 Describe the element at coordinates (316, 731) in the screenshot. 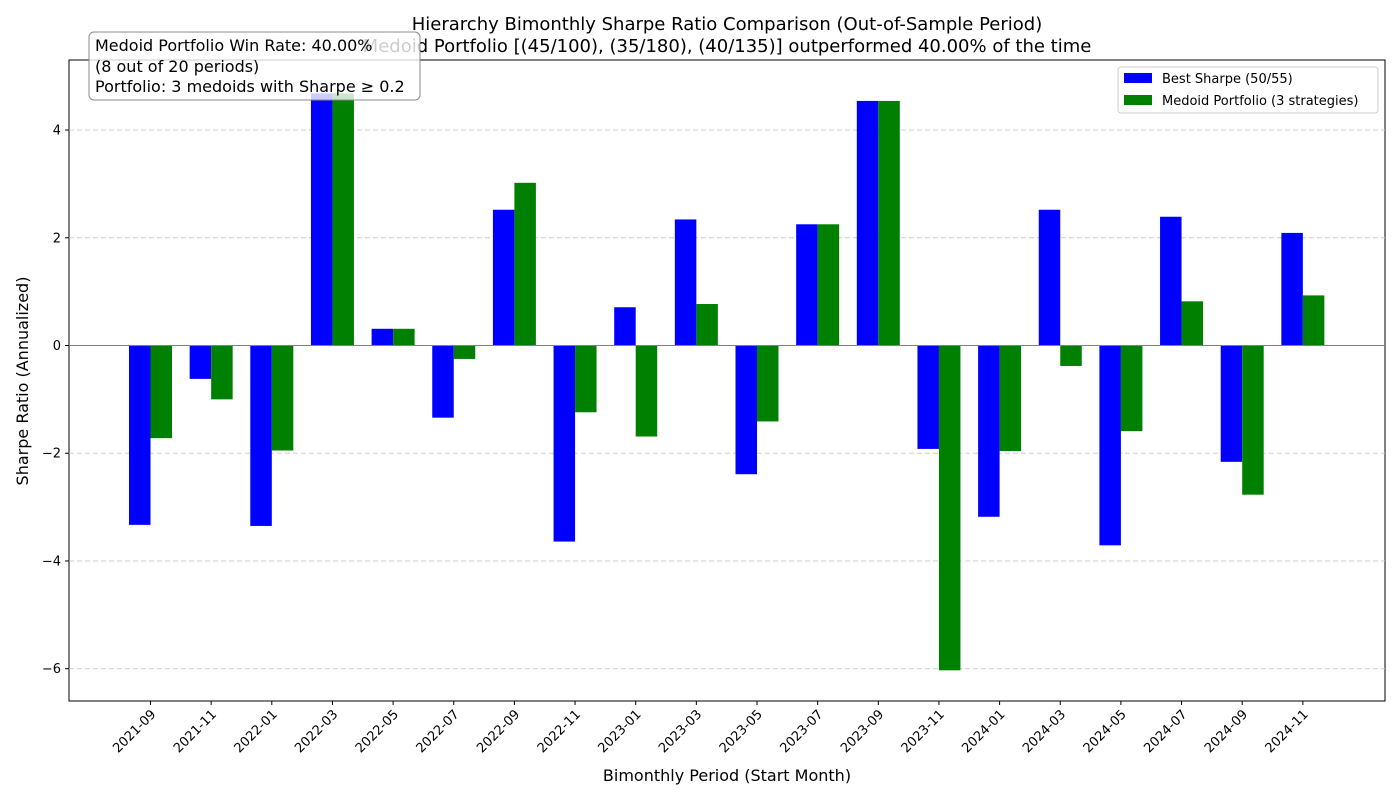

I see `x-tick-label: 2022-03` at that location.